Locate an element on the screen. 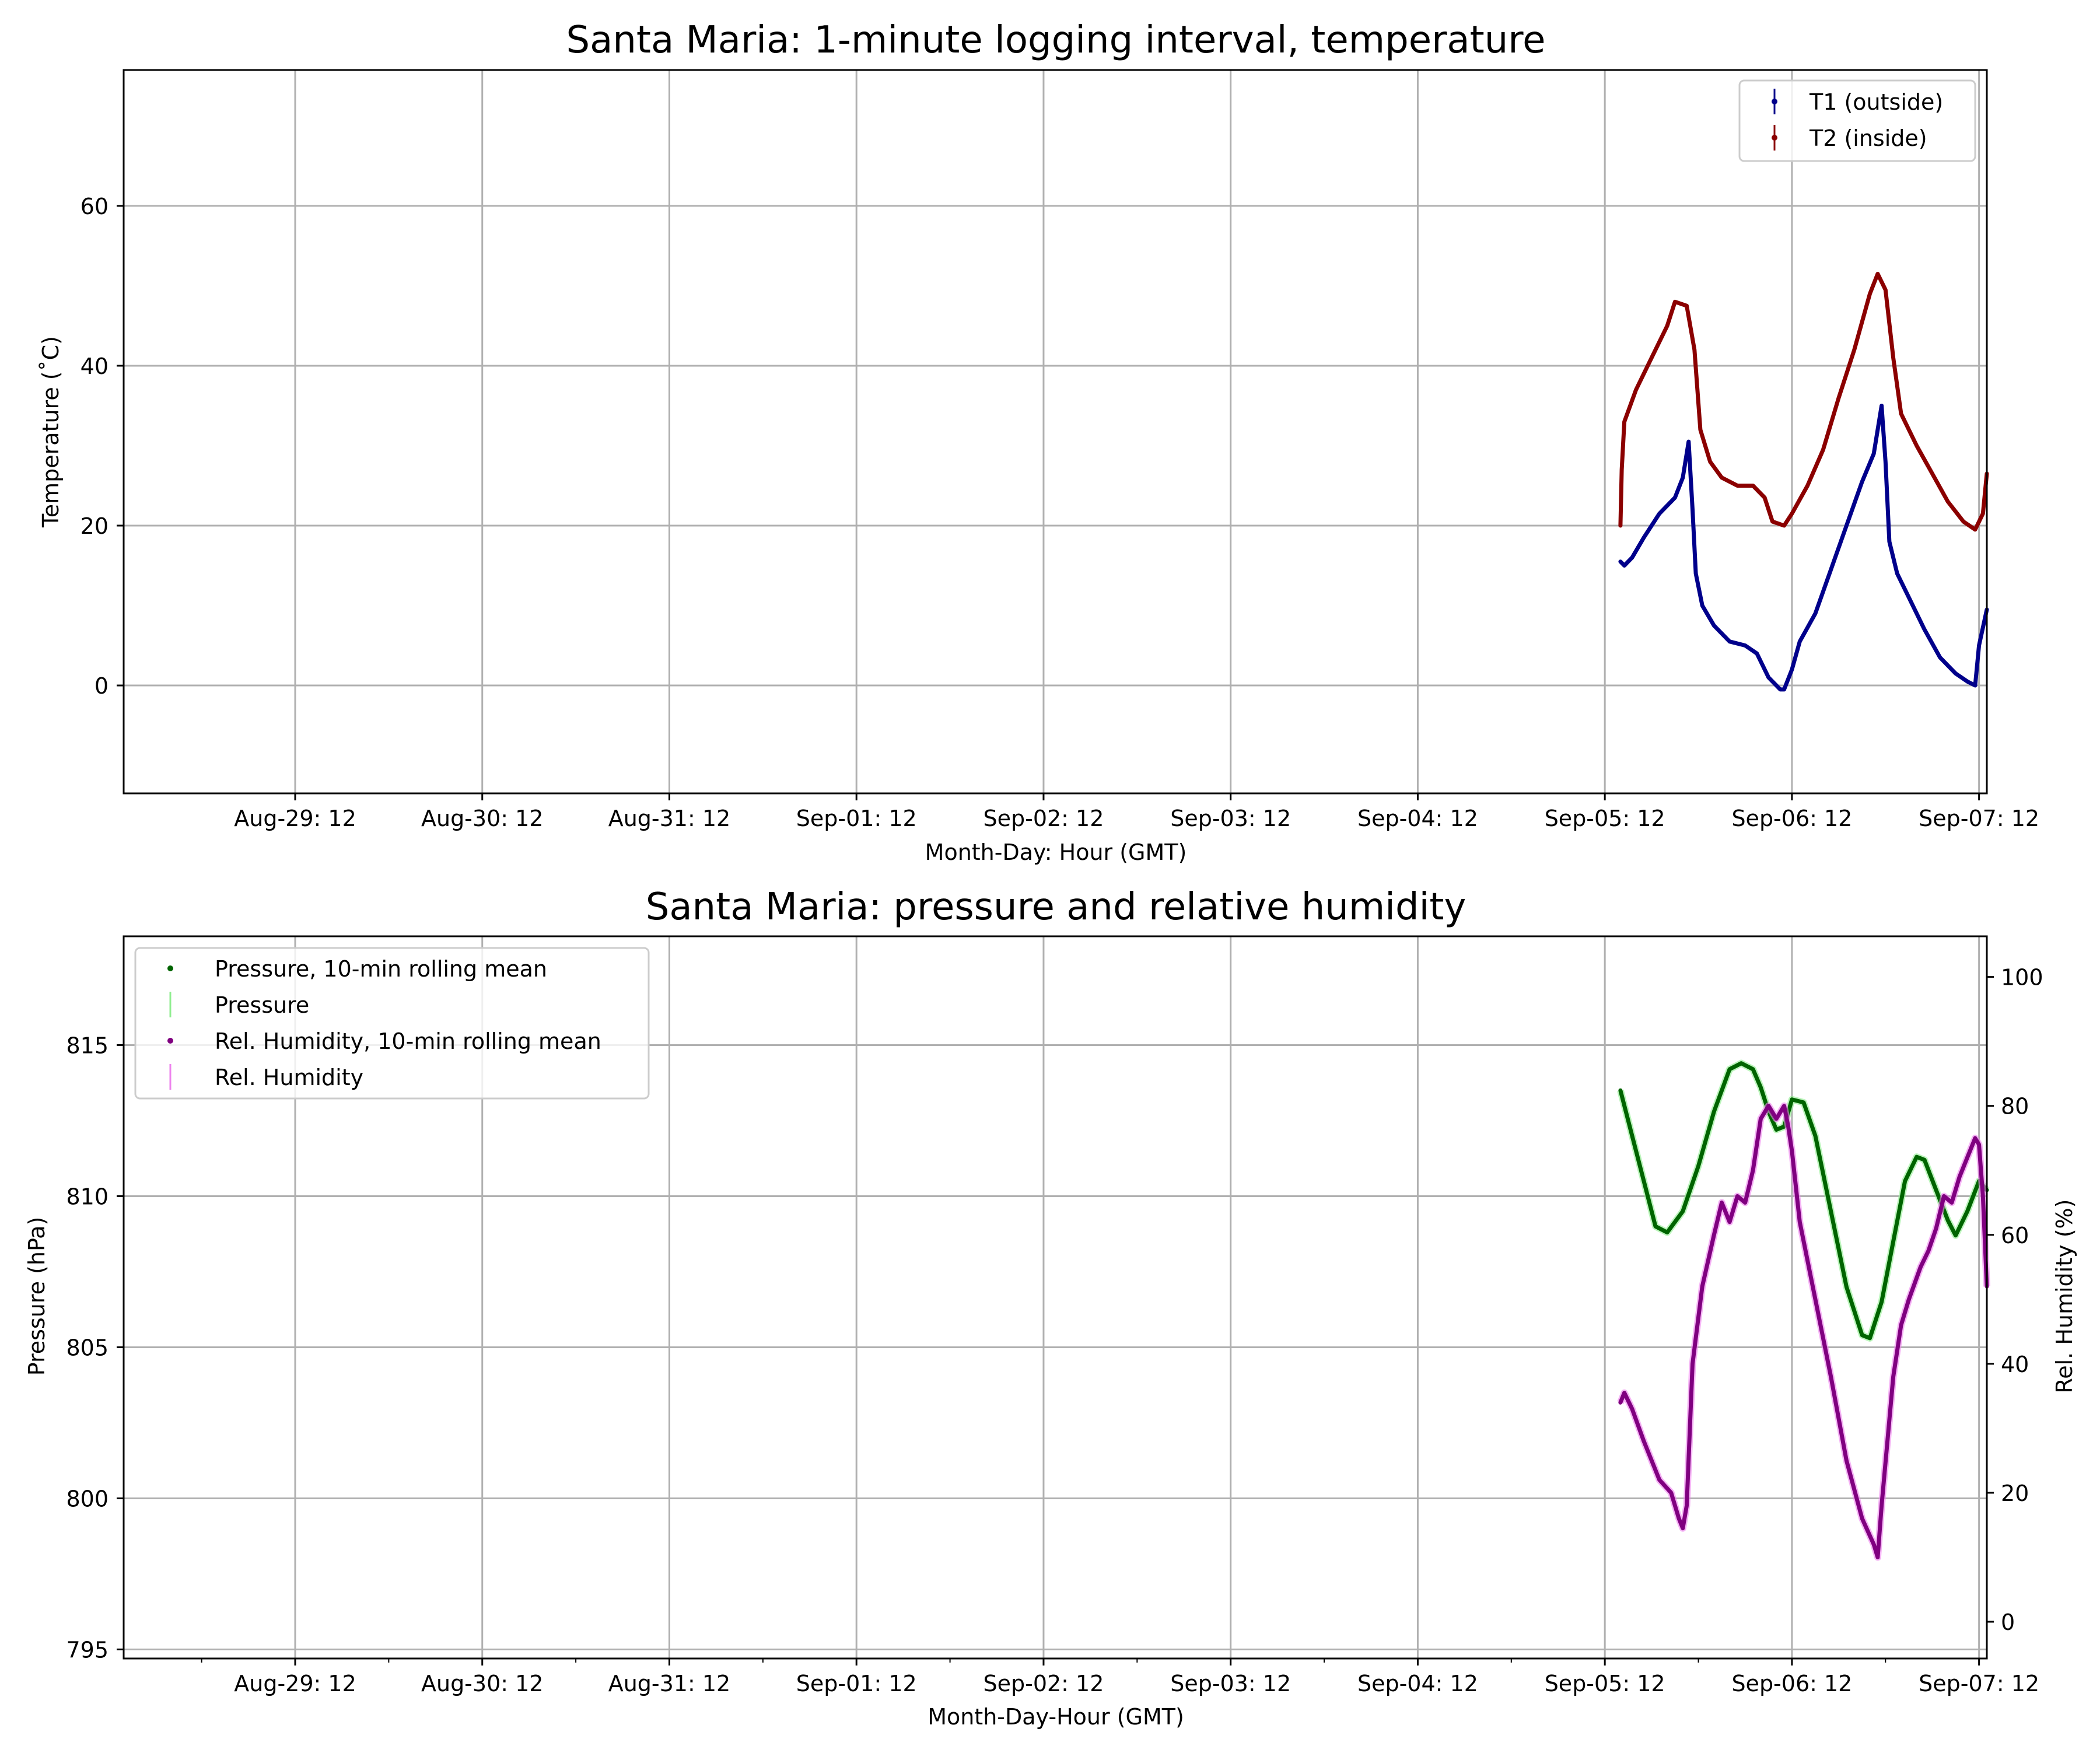 This screenshot has height=1753, width=2100. humidity-y-axis-label: Rel. Humidity (%) is located at coordinates (2064, 1296).